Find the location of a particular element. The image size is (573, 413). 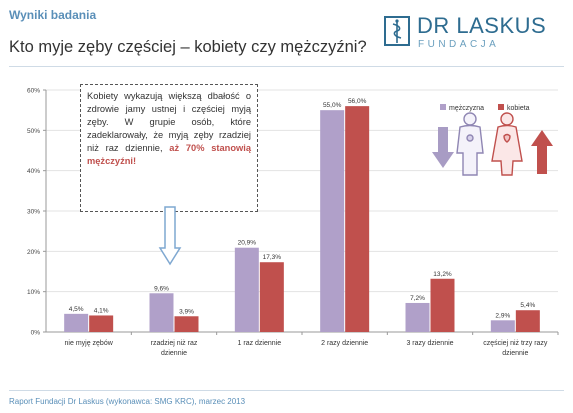

y-tick-label: 10% is located at coordinates (33, 292).